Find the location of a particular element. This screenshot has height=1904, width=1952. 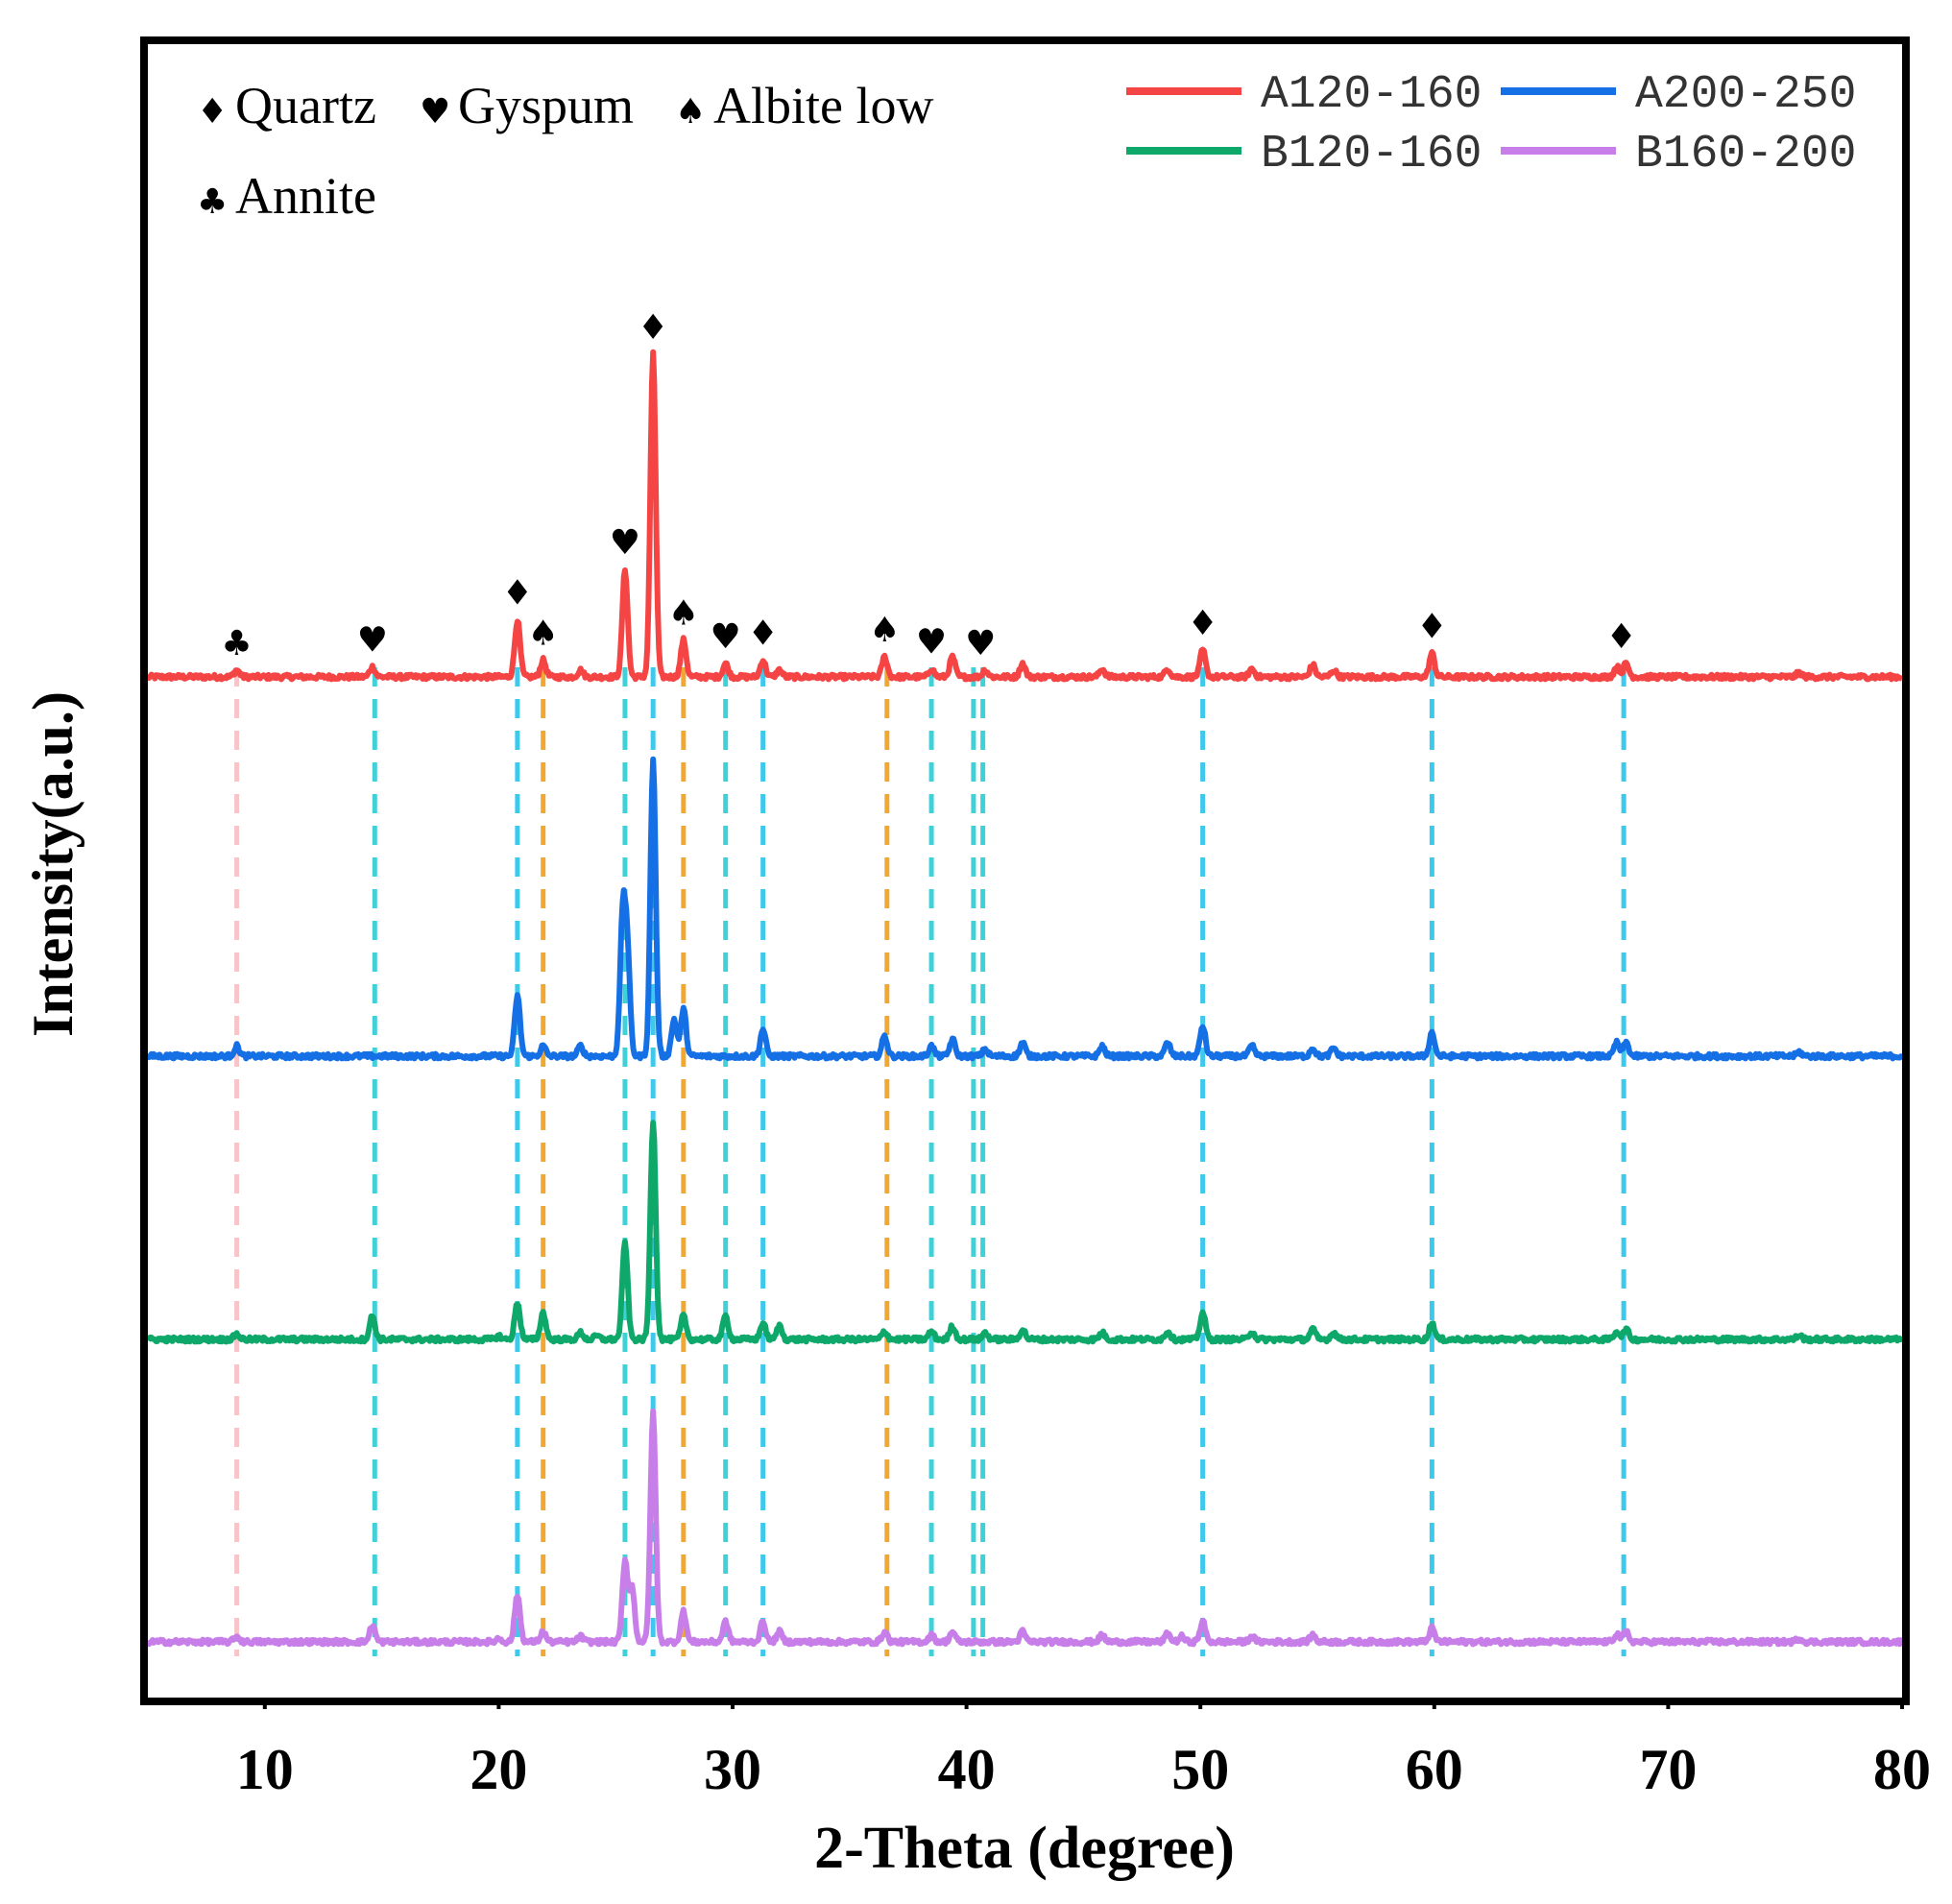

x-tick-label: 60 is located at coordinates (1435, 1770).